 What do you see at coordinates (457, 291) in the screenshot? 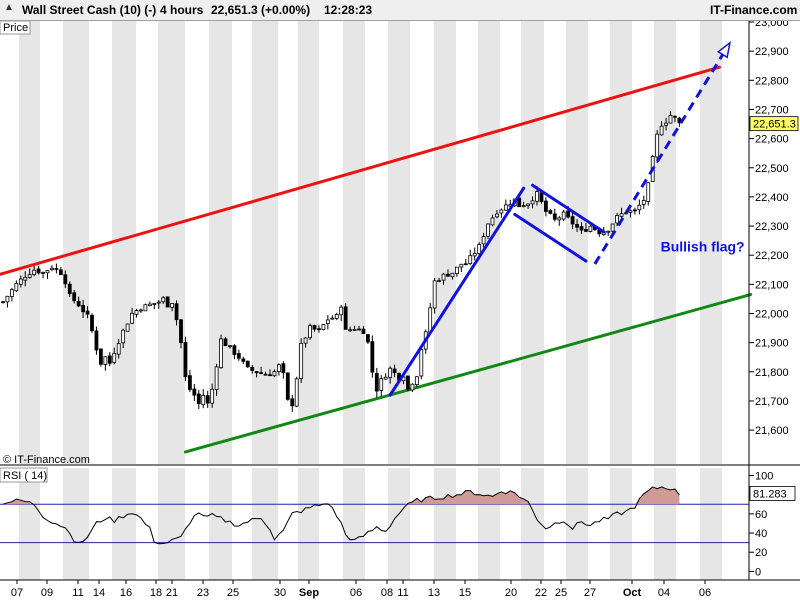
I see `flagpole-line` at bounding box center [457, 291].